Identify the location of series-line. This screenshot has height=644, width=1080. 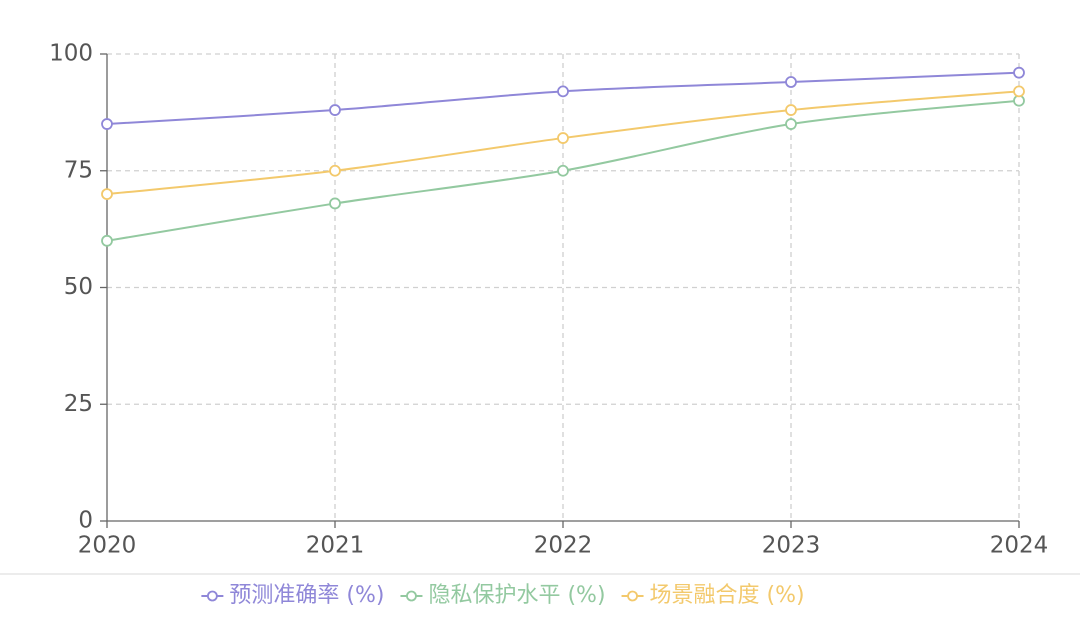
(563, 98).